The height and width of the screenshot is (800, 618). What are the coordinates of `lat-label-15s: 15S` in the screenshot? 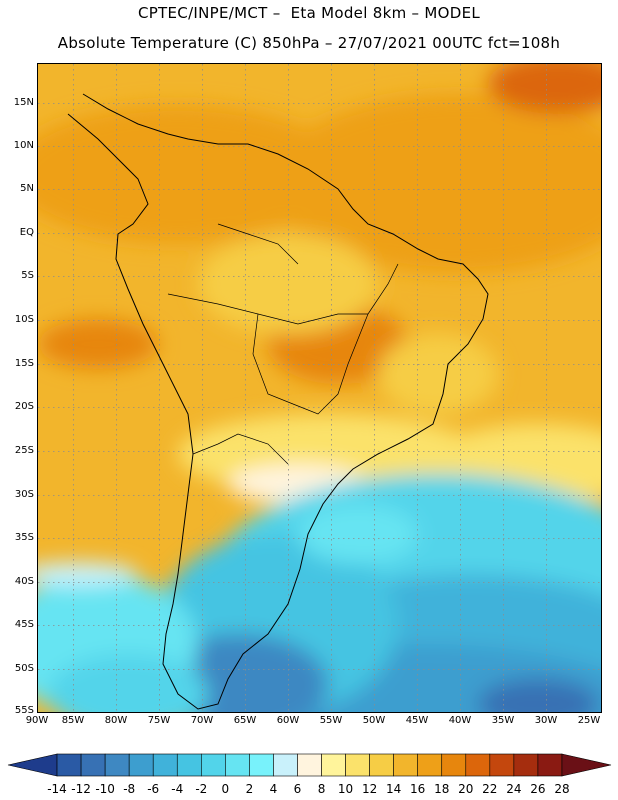 It's located at (24, 363).